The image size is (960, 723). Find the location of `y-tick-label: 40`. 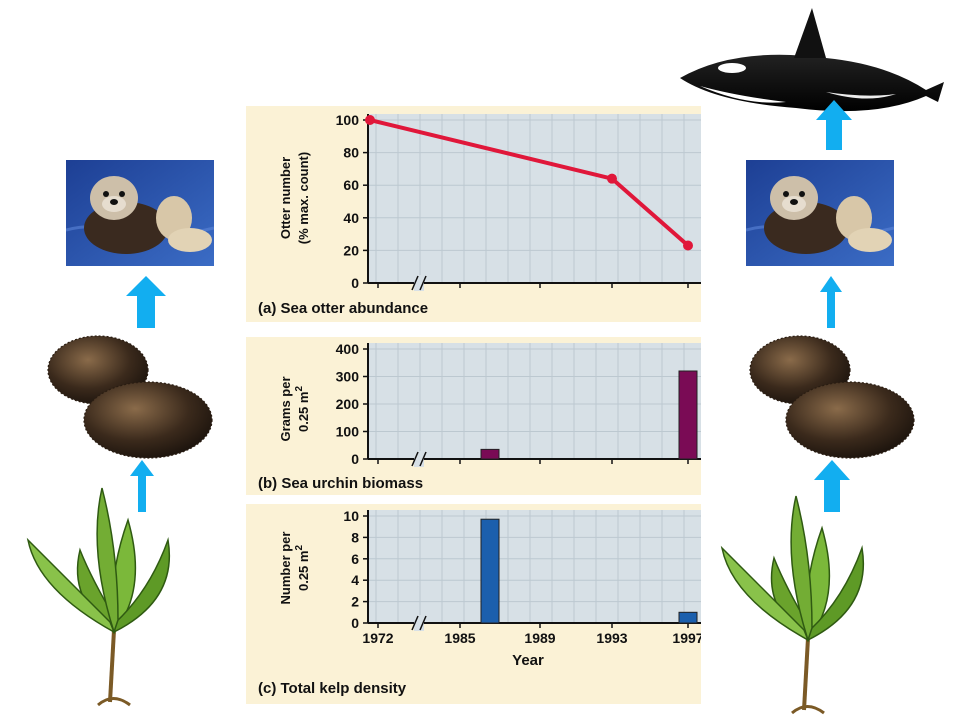

y-tick-label: 40 is located at coordinates (351, 218).